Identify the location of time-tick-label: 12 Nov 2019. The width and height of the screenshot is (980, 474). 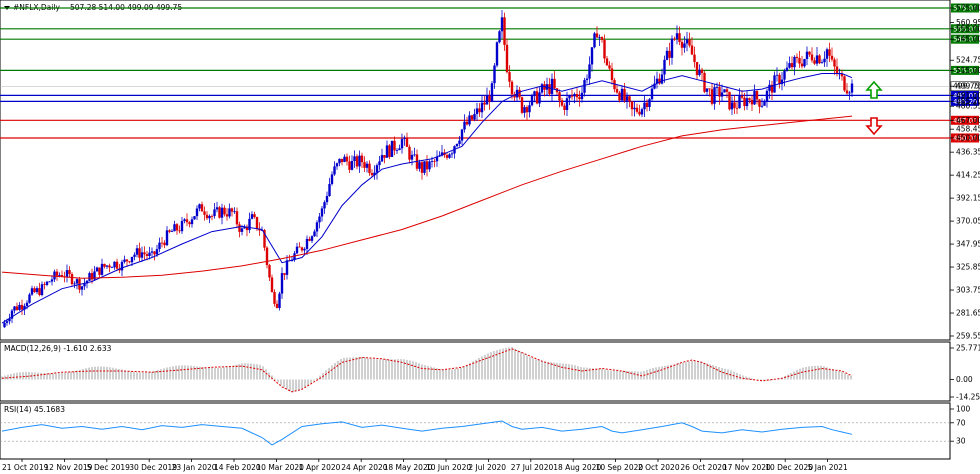
(68, 467).